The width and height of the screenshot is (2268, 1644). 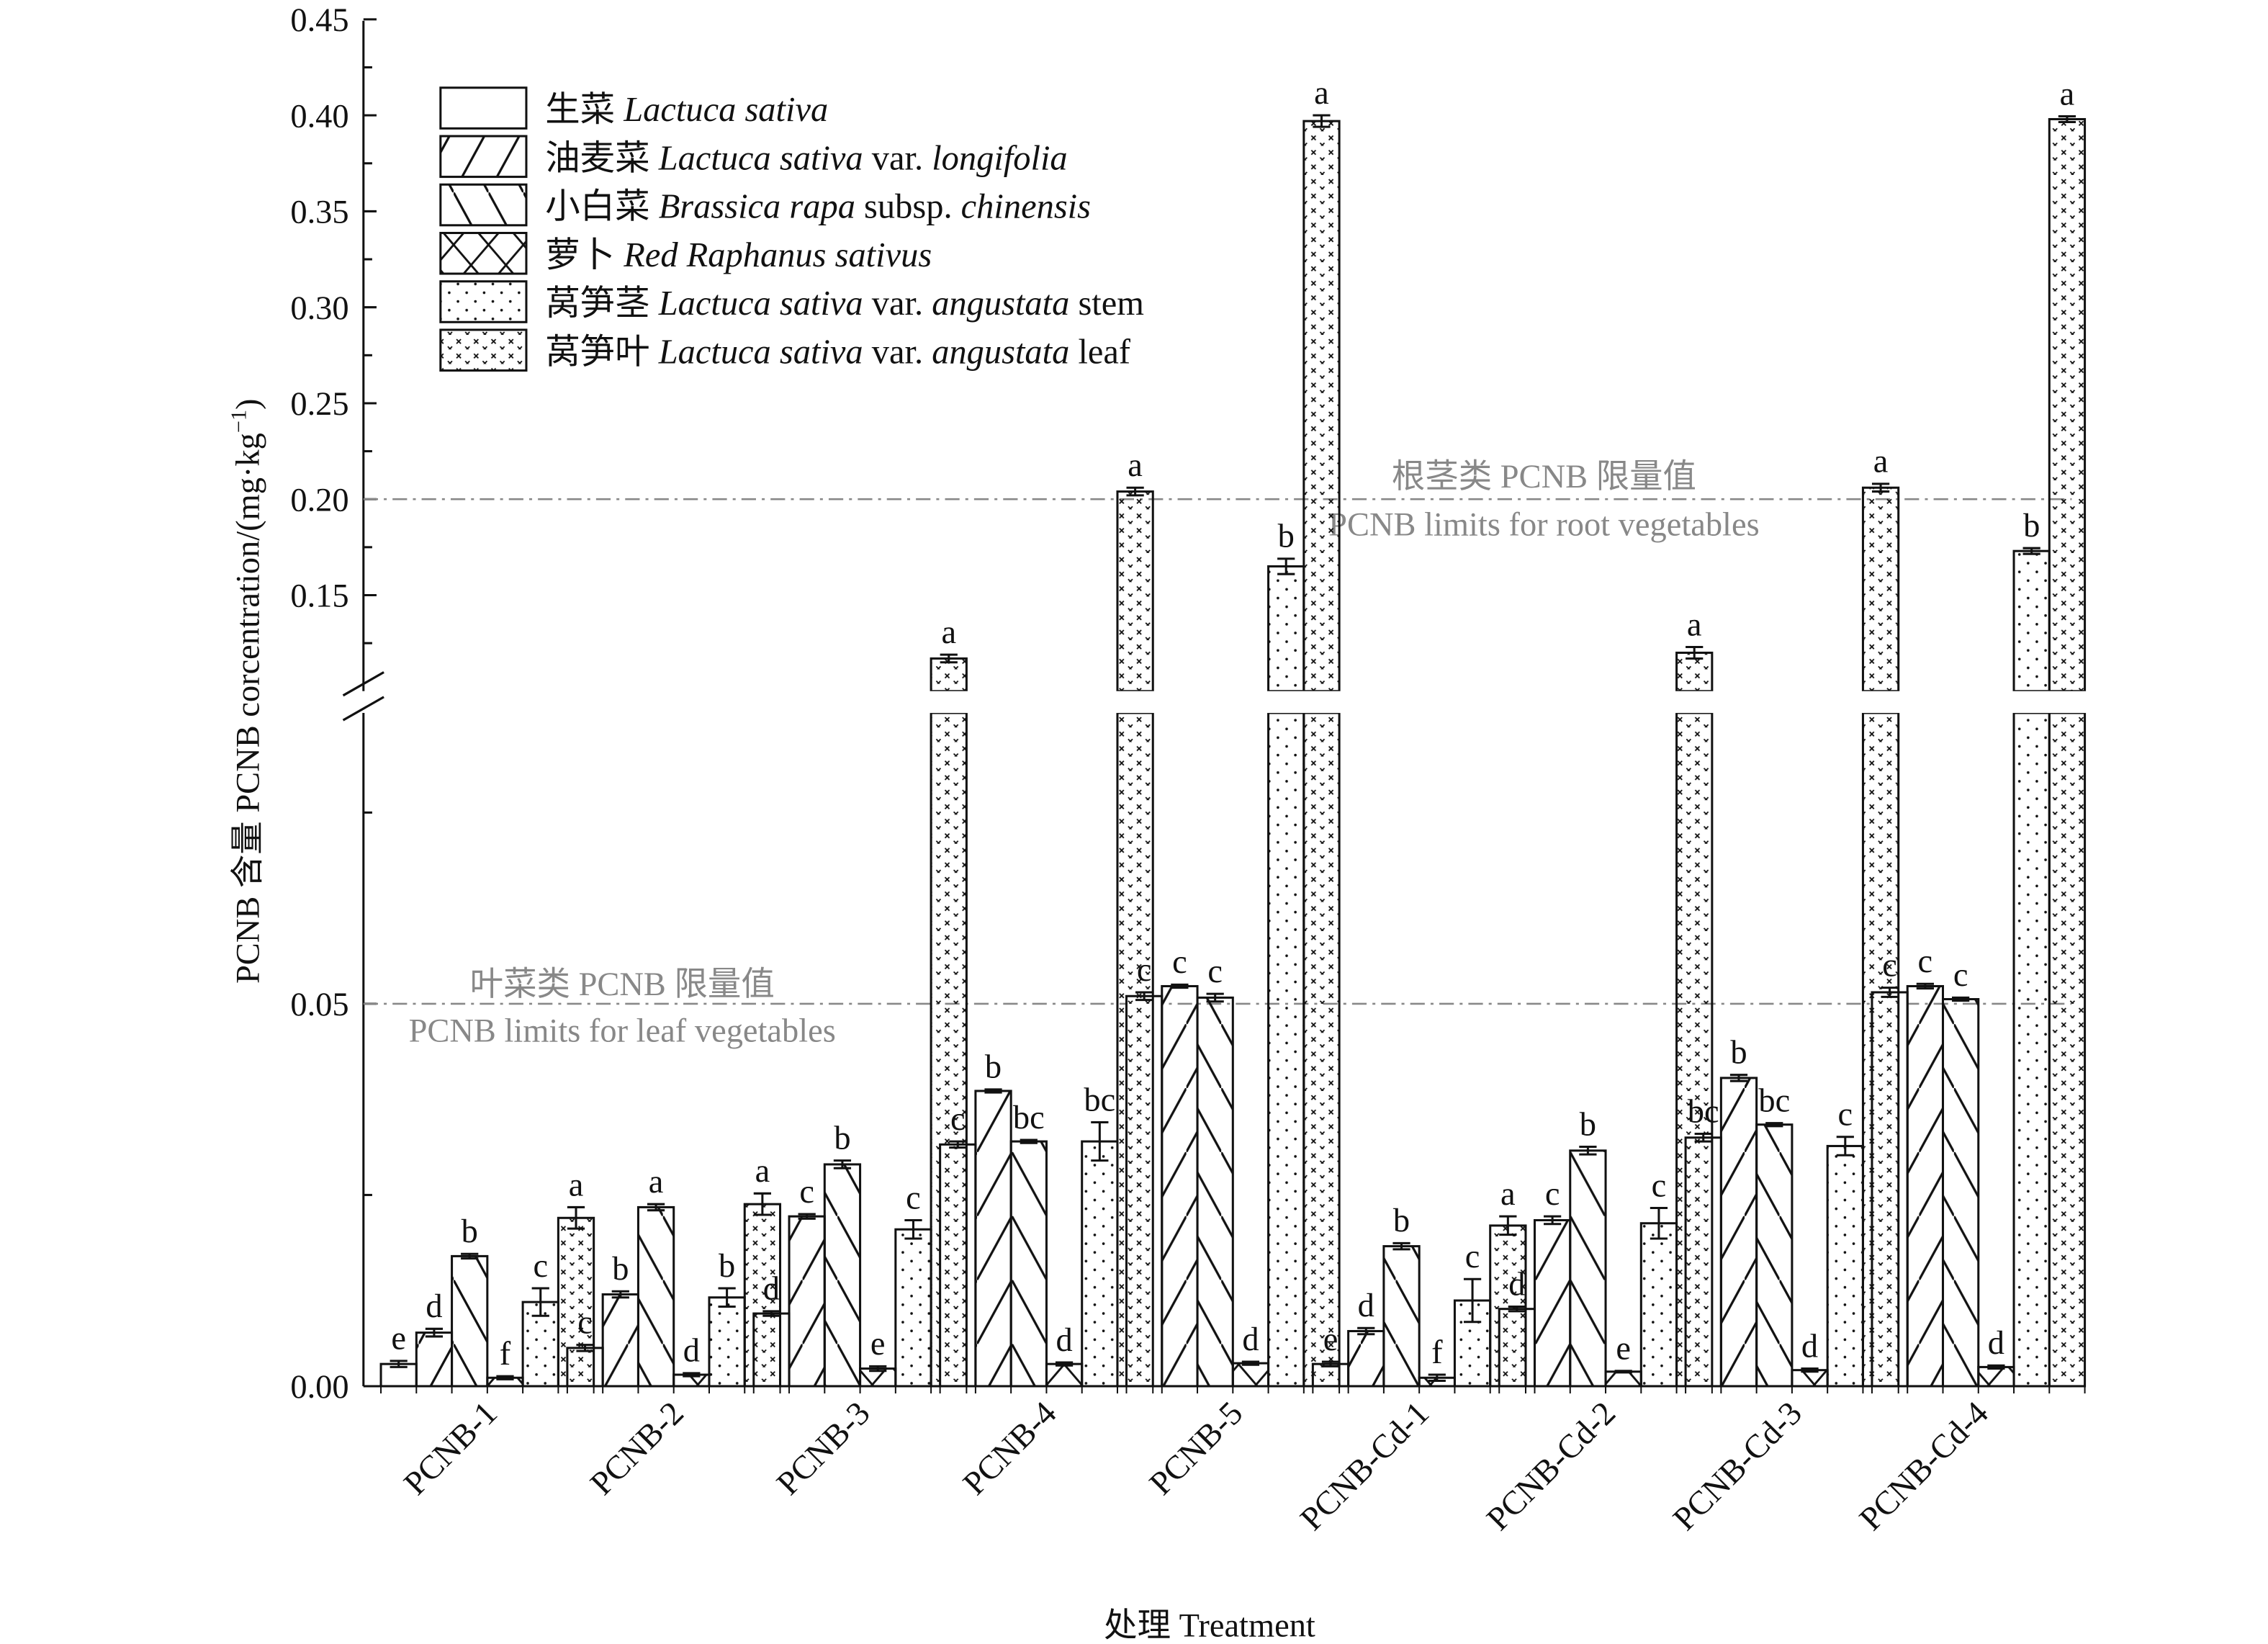 I want to click on y-tick-label: 0.45, so click(x=319, y=20).